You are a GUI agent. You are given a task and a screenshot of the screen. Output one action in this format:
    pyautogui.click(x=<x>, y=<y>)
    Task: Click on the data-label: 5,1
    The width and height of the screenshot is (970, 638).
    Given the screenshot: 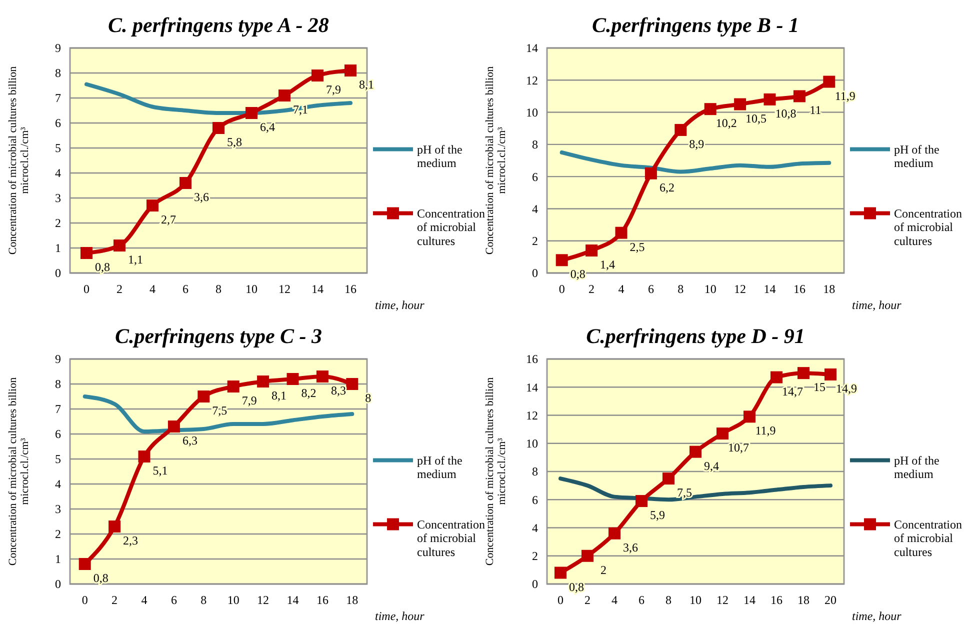 What is the action you would take?
    pyautogui.click(x=160, y=471)
    